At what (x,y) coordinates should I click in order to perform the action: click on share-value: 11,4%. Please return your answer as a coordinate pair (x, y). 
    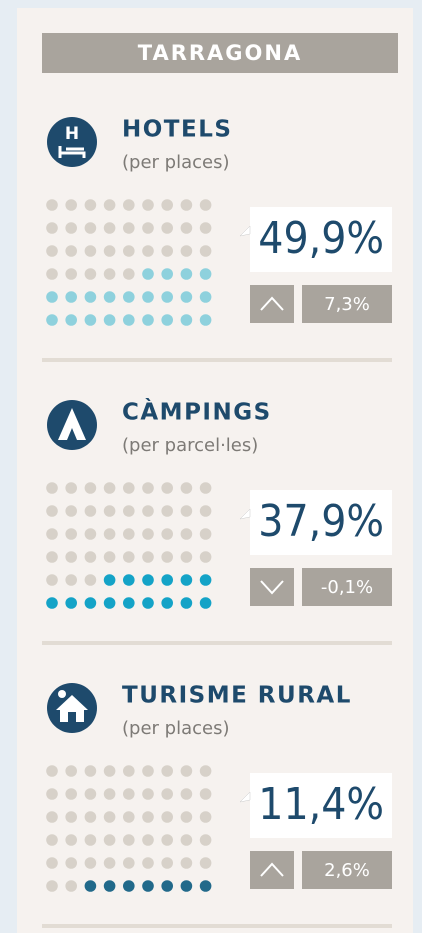
    Looking at the image, I should click on (321, 804).